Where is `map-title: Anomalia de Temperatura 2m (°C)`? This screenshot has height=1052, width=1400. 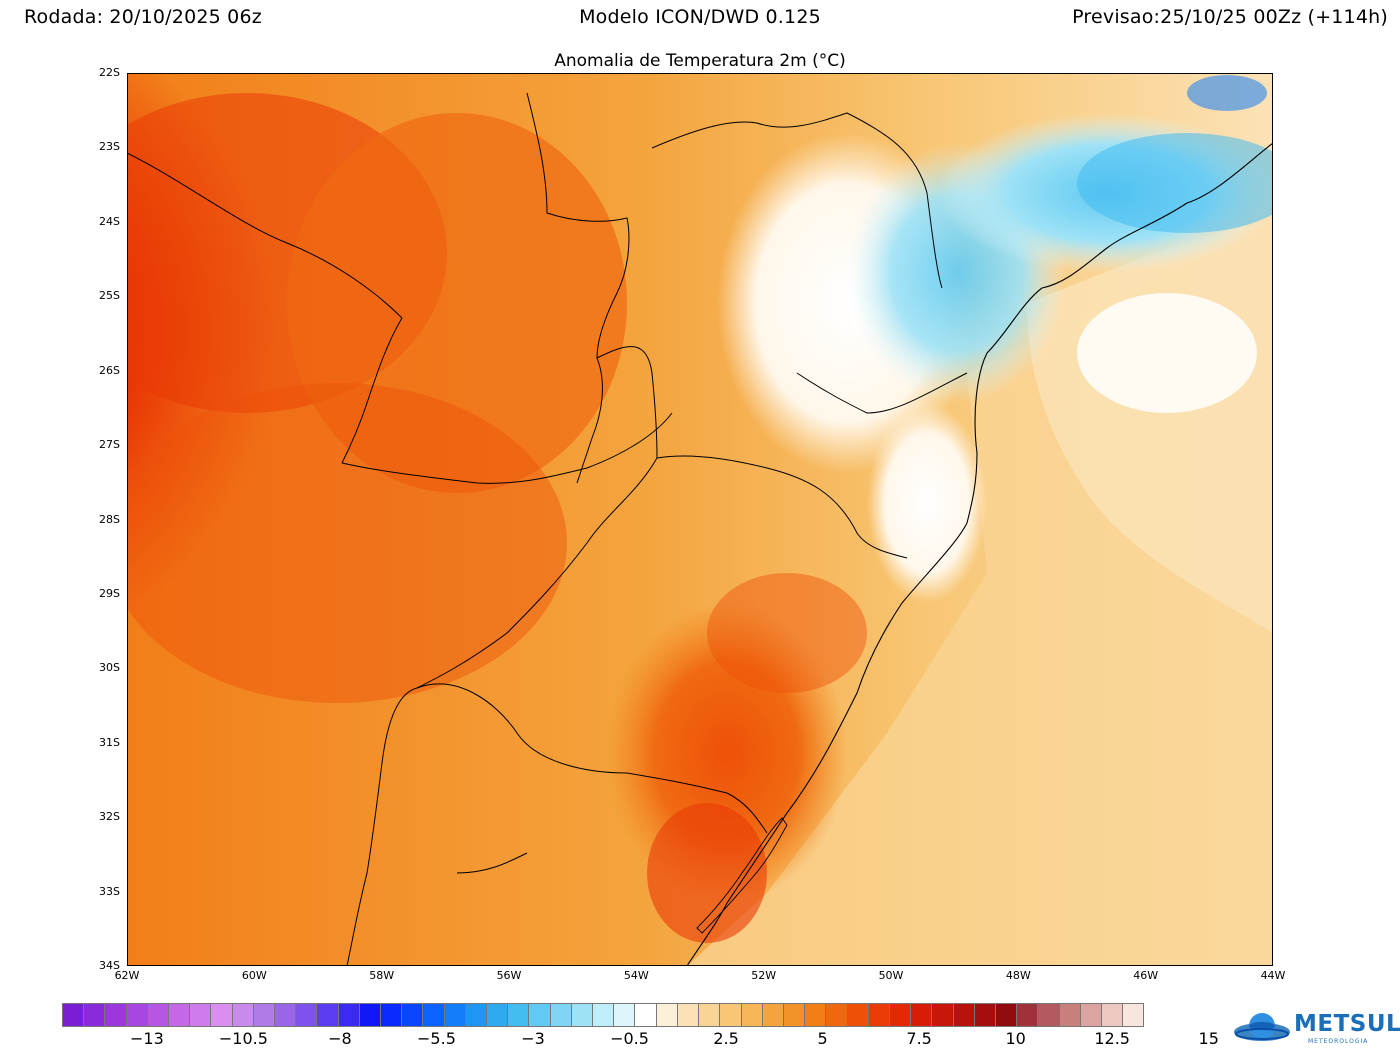
map-title: Anomalia de Temperatura 2m (°C) is located at coordinates (700, 61).